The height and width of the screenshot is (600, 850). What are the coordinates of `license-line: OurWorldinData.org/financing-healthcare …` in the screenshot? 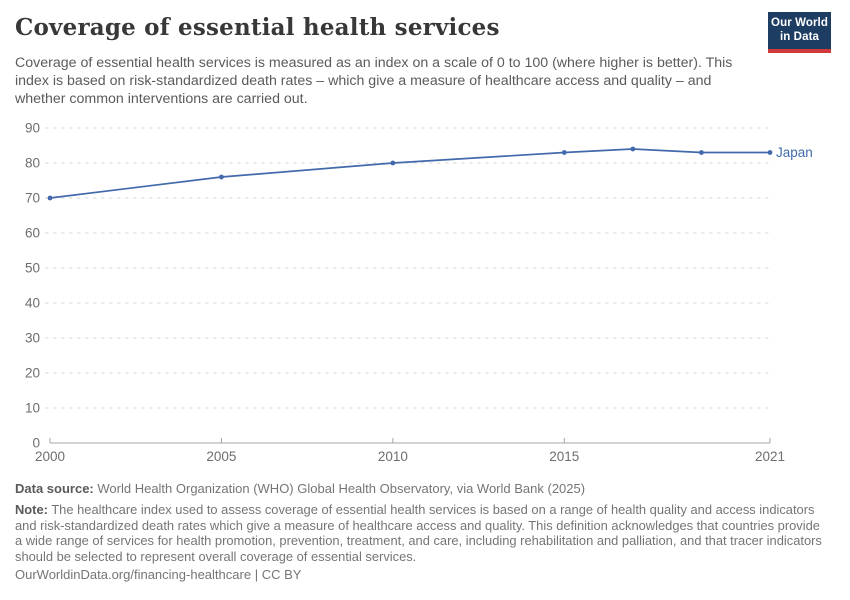 It's located at (425, 575).